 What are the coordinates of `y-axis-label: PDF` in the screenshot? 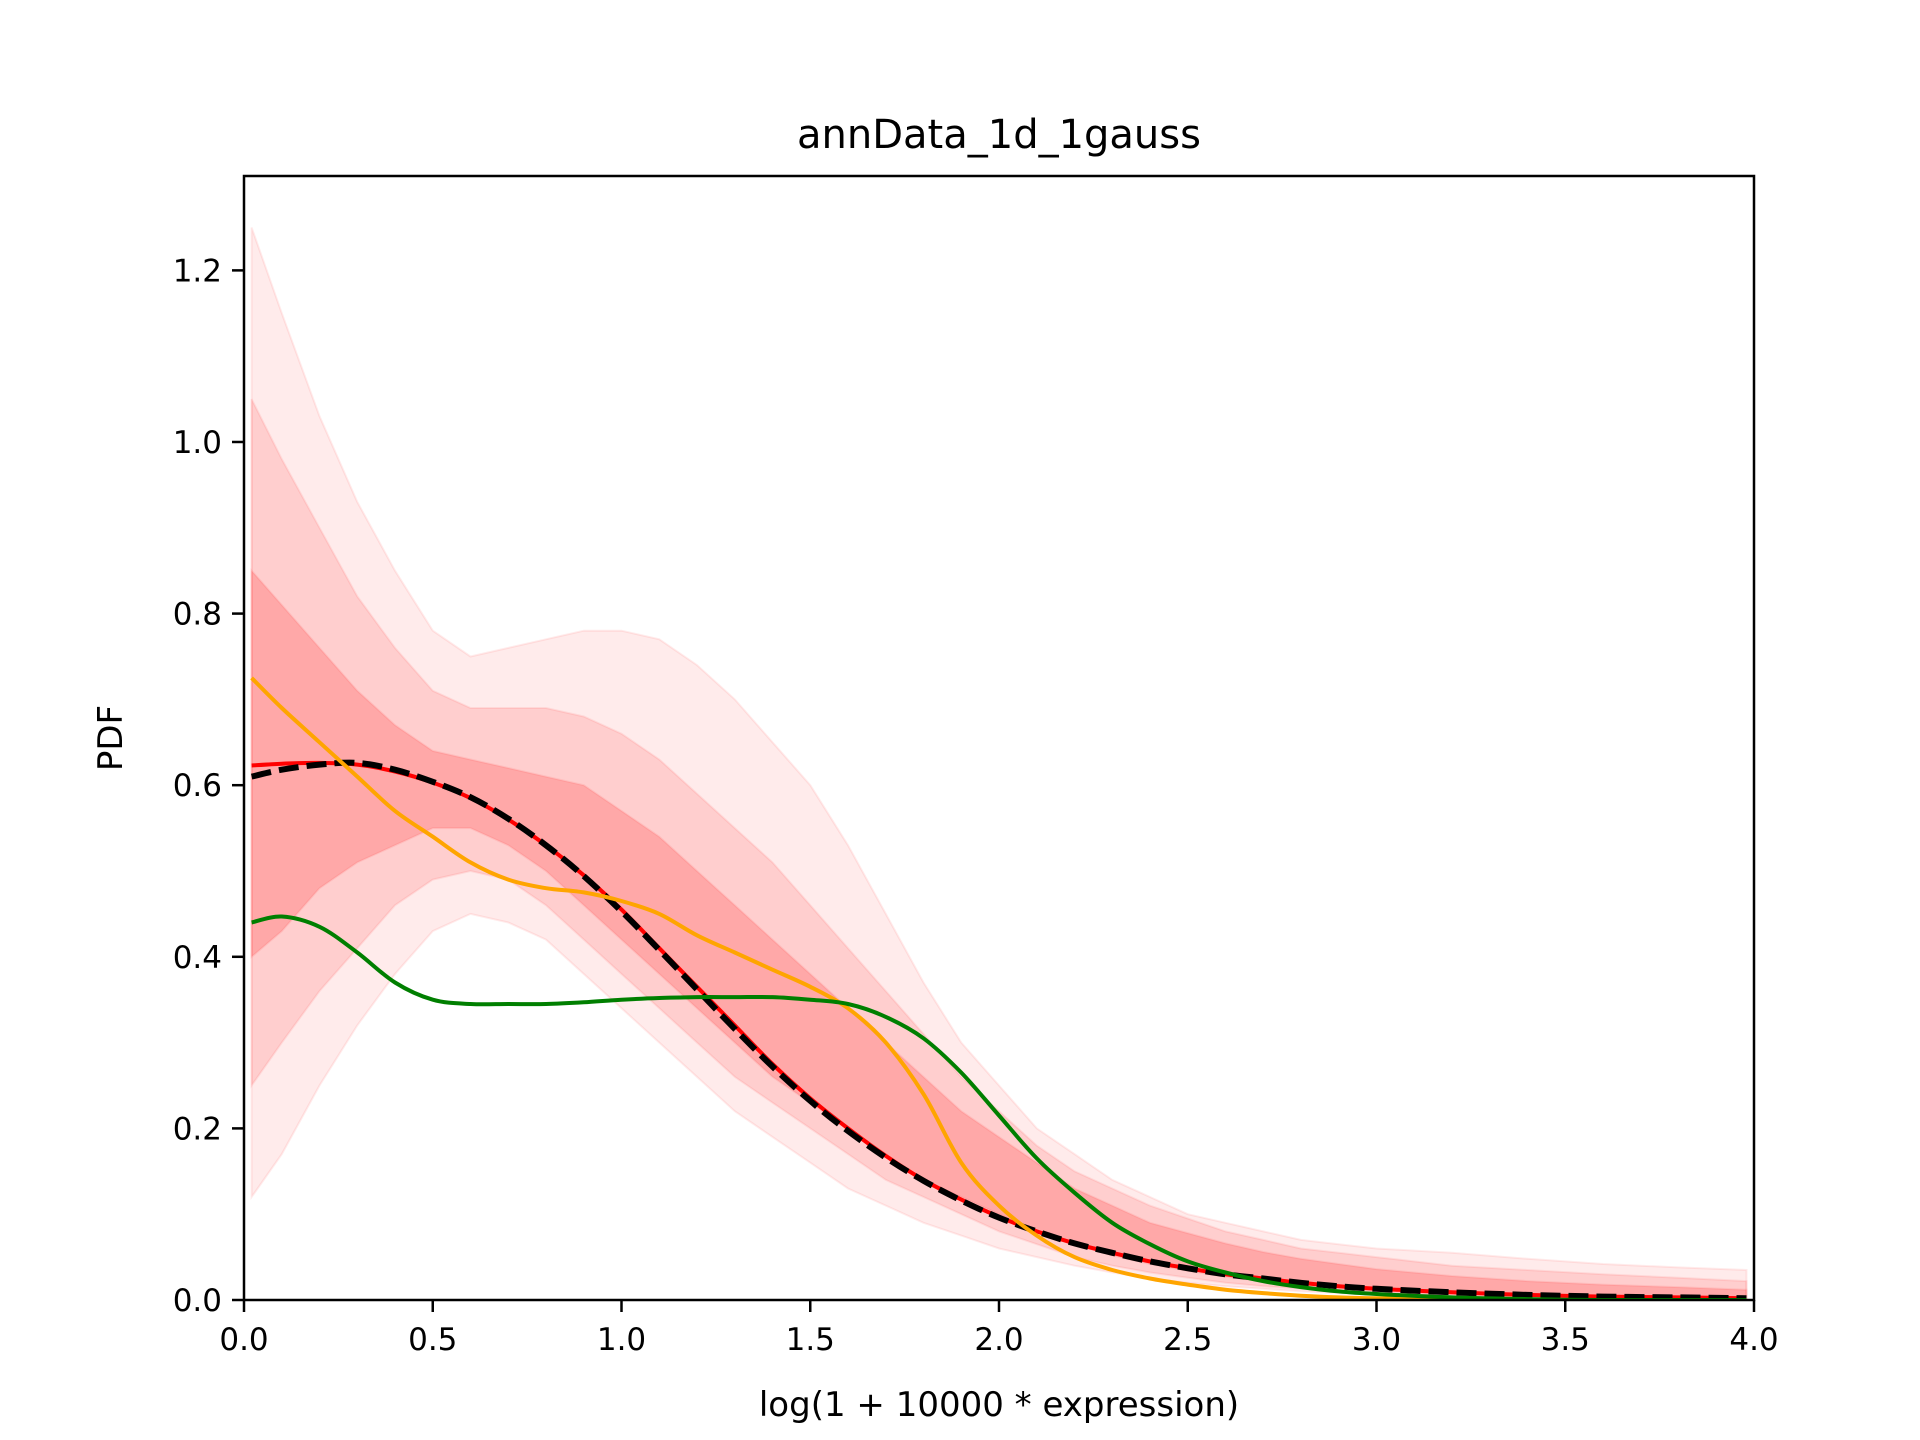 It's located at (111, 738).